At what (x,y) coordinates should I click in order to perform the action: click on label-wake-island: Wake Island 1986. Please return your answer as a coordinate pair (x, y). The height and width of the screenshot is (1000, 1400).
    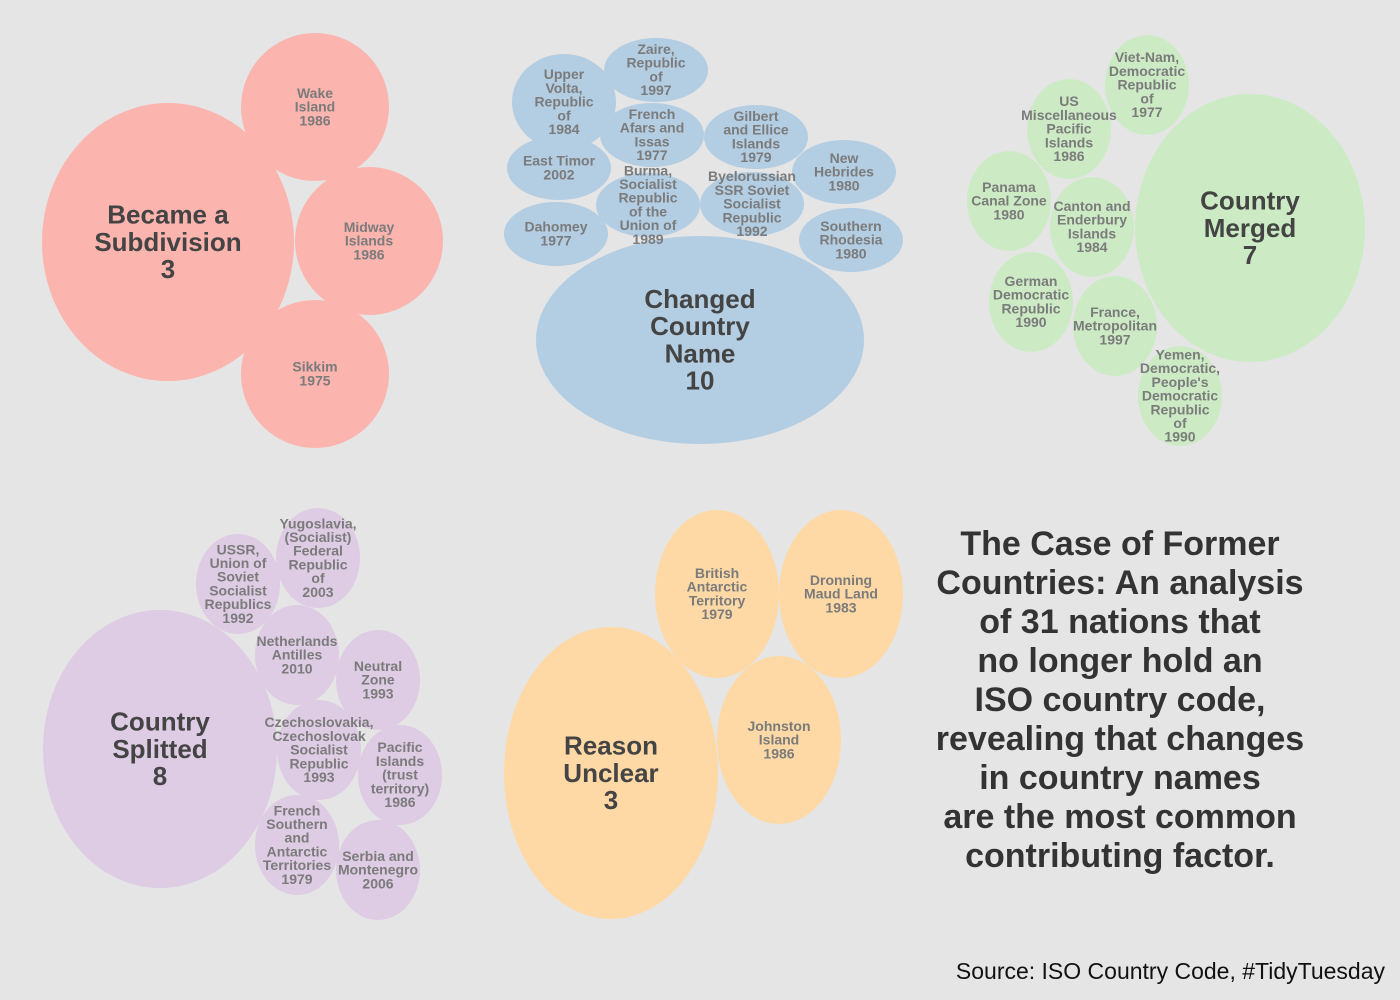
    Looking at the image, I should click on (315, 106).